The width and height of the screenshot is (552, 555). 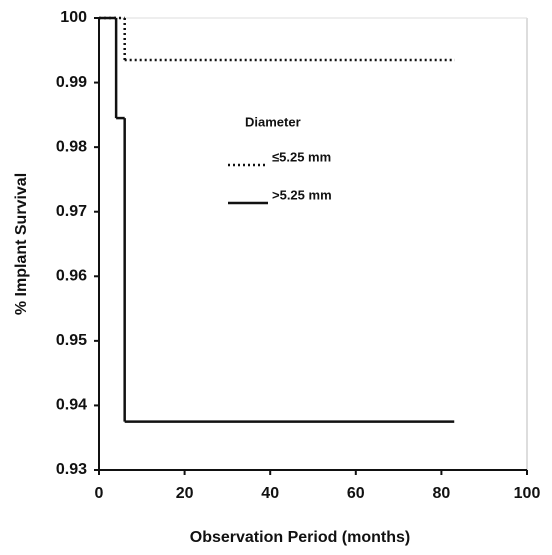 What do you see at coordinates (302, 194) in the screenshot?
I see `legend-label: >5.25 mm` at bounding box center [302, 194].